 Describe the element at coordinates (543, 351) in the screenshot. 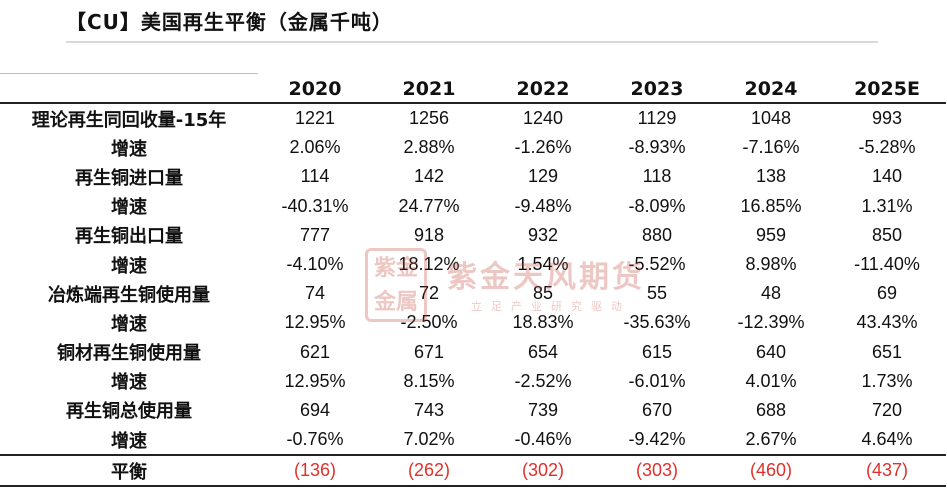

I see `value-cell: 654` at that location.